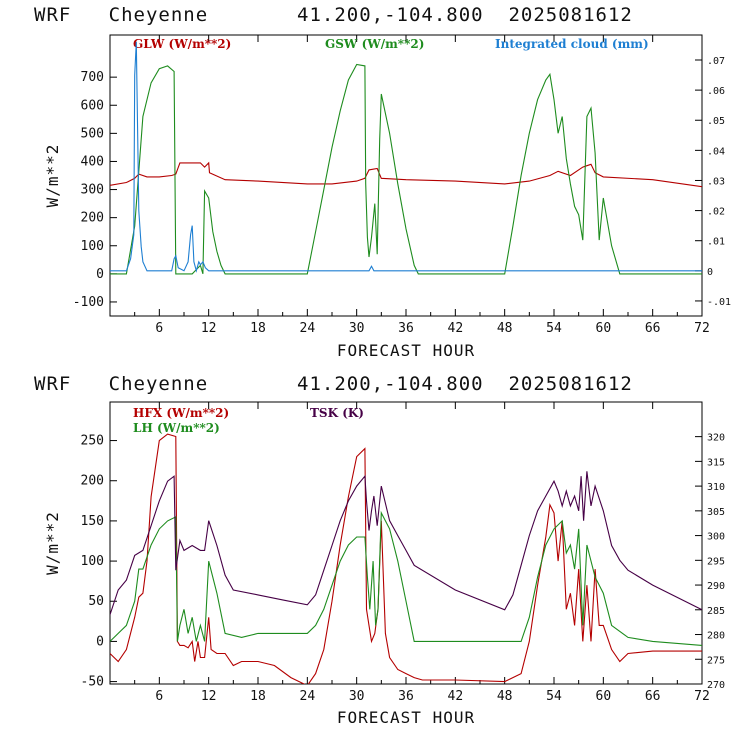  What do you see at coordinates (182, 44) in the screenshot?
I see `legend-entry: GLW (W/m**2)` at bounding box center [182, 44].